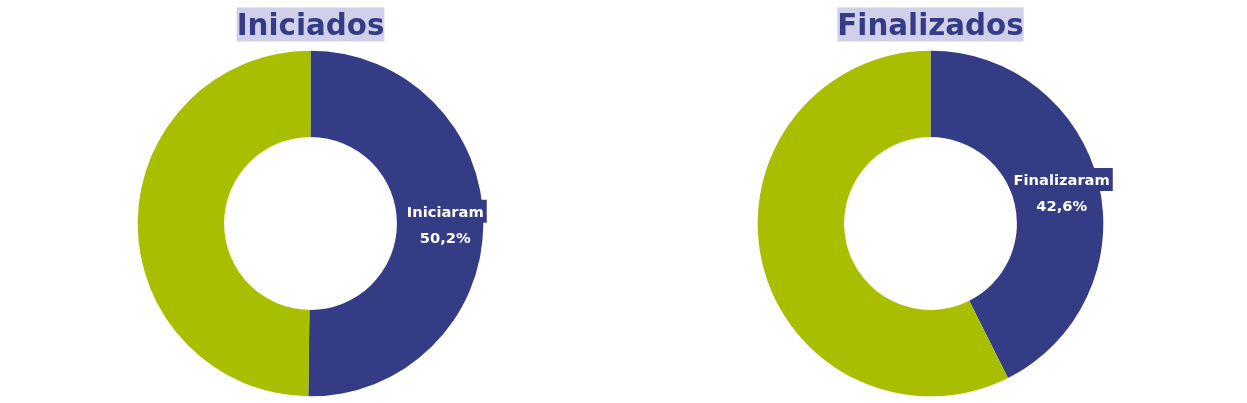 The height and width of the screenshot is (403, 1247). Describe the element at coordinates (1062, 206) in the screenshot. I see `data-label: 42,6%` at that location.